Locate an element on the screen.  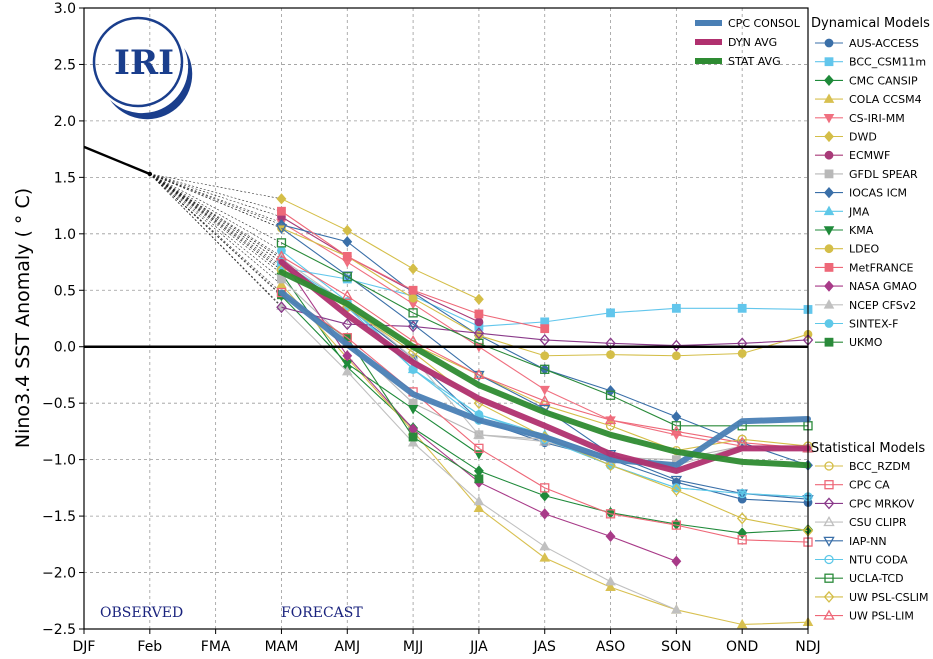
plume-uw-psl-lim is located at coordinates (215, 215).